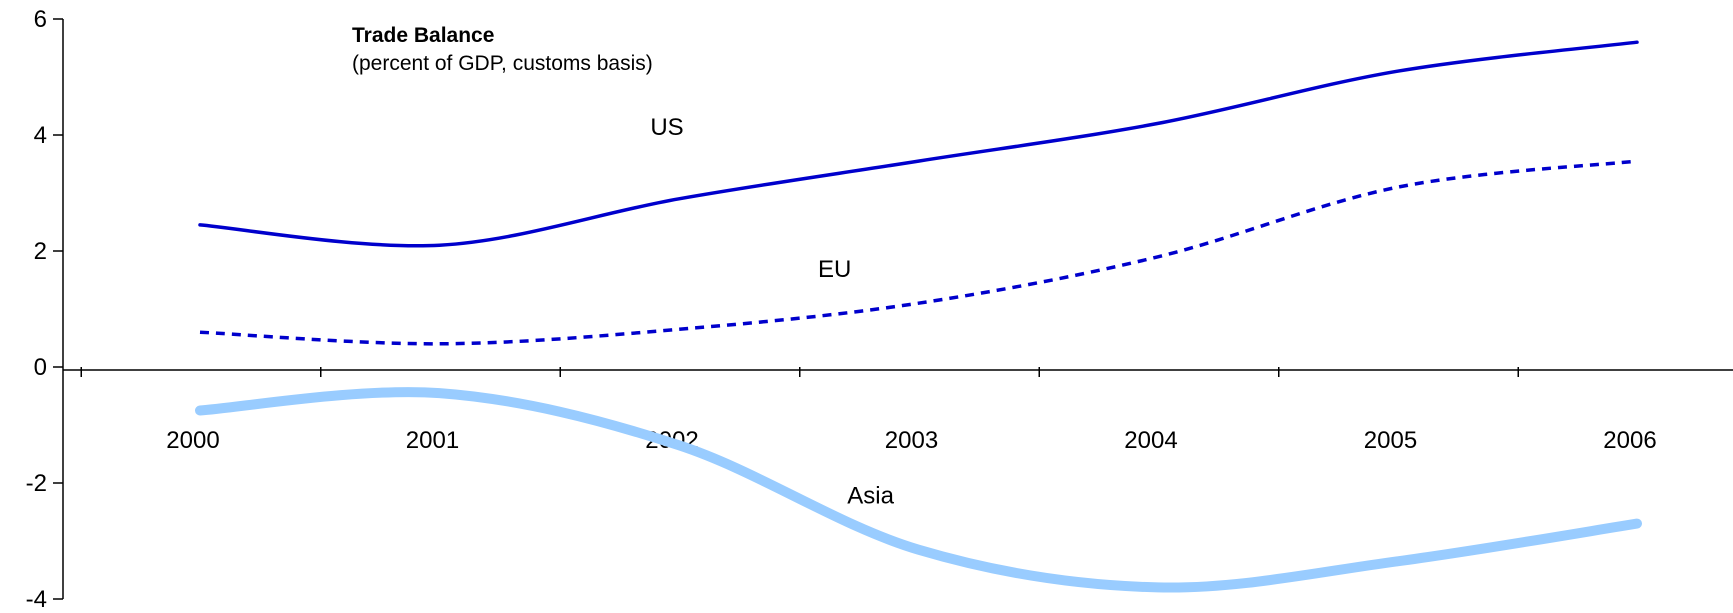 The width and height of the screenshot is (1733, 613). I want to click on x-tick-label: 2005, so click(1390, 440).